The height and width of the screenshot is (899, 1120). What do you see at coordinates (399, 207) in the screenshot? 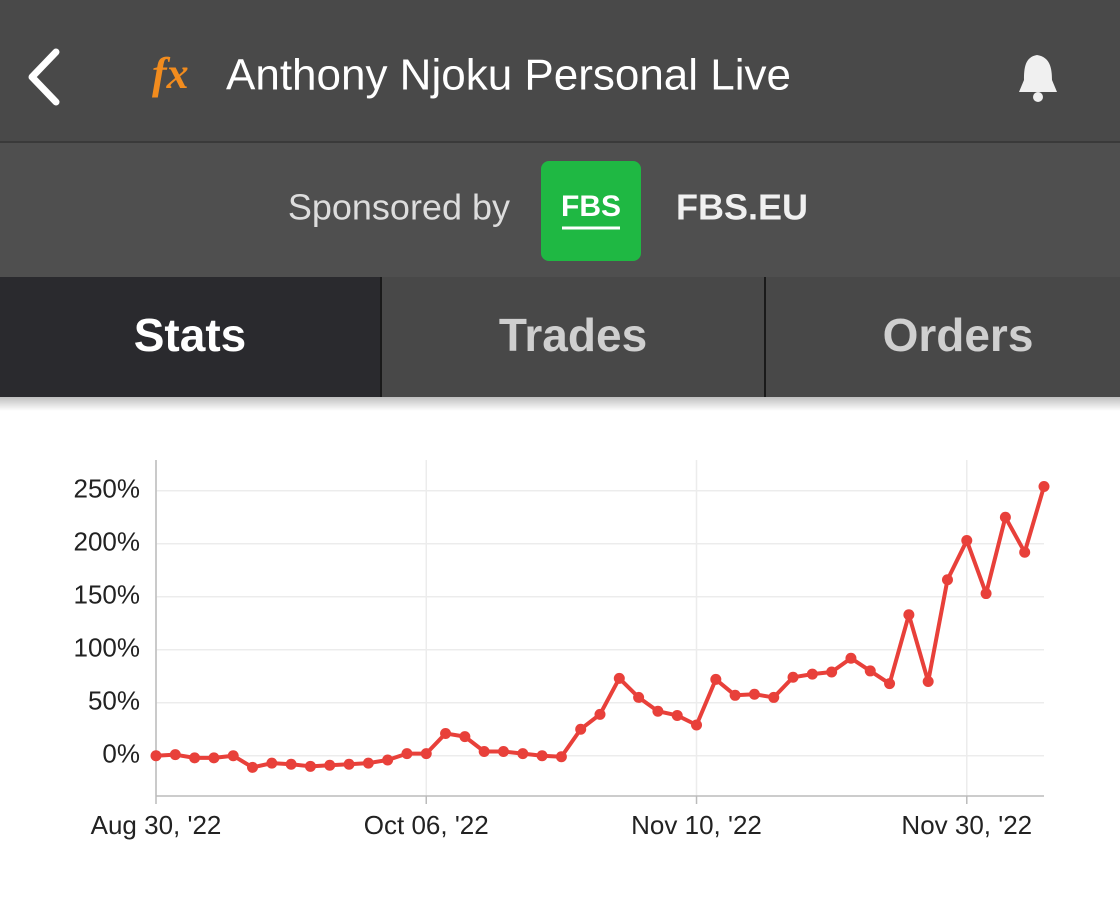
I see `sponsor-label: Sponsored by` at bounding box center [399, 207].